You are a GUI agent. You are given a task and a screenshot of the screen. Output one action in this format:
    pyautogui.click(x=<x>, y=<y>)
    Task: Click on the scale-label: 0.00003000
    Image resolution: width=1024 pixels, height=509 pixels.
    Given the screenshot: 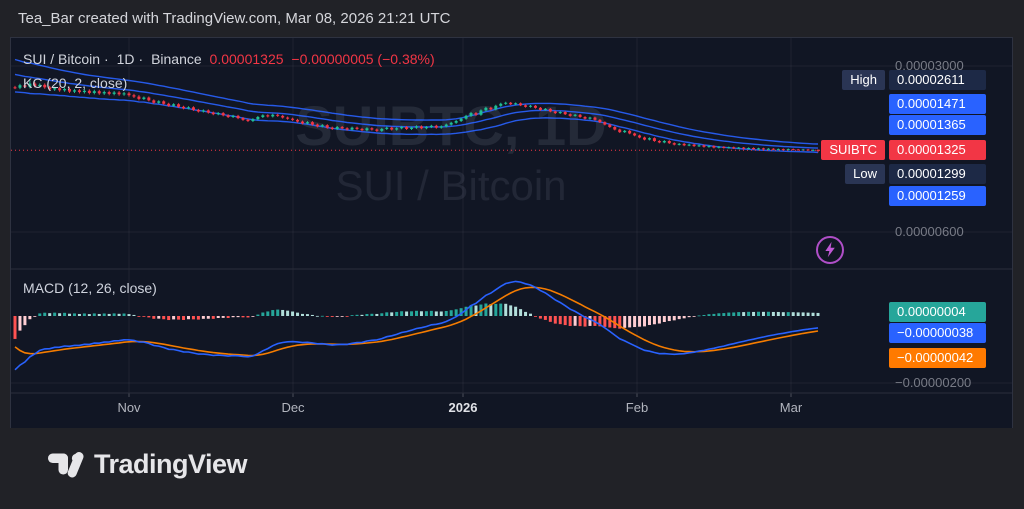 What is the action you would take?
    pyautogui.click(x=929, y=65)
    